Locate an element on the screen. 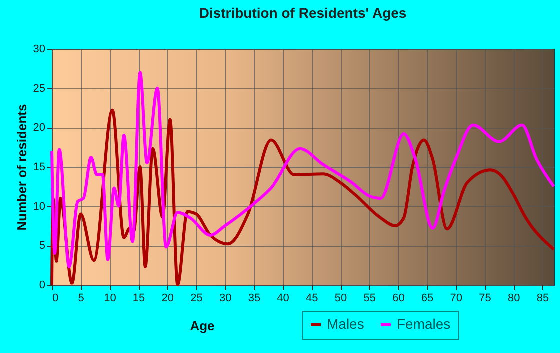 The width and height of the screenshot is (560, 353). x-tick-label: 5 is located at coordinates (81, 298).